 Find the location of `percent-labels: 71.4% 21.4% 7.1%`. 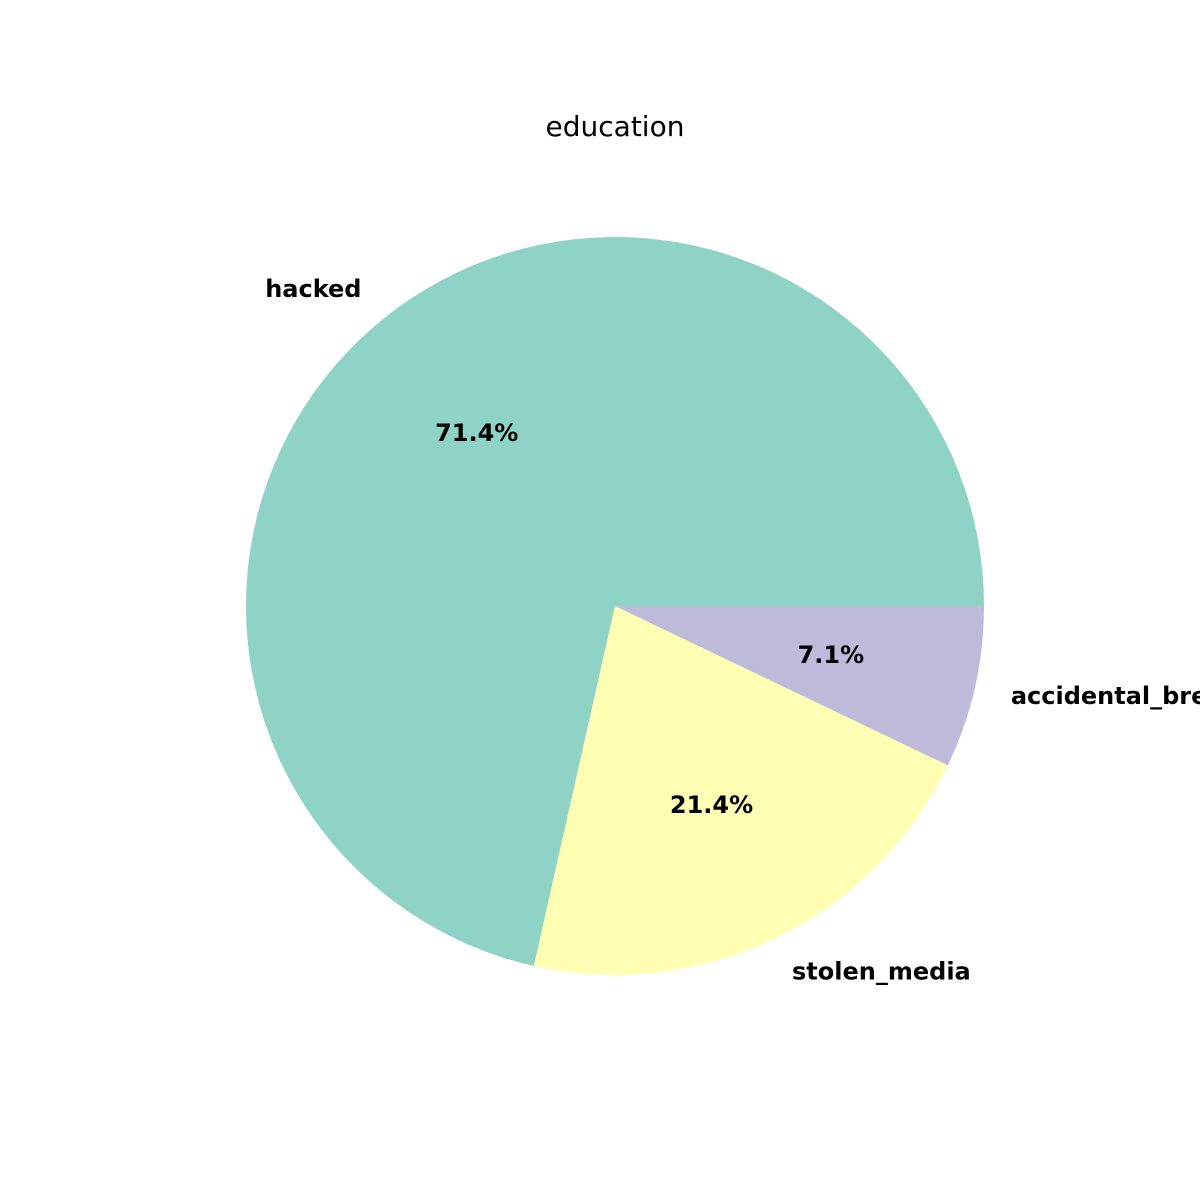

percent-labels: 71.4% 21.4% 7.1% is located at coordinates (649, 619).